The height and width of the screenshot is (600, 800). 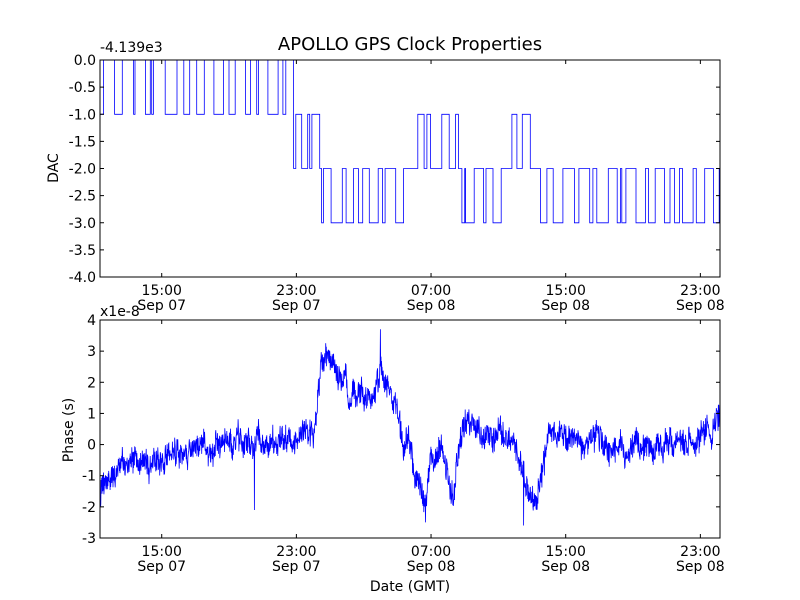 I want to click on phase-y-tick-label: -3, so click(x=89, y=539).